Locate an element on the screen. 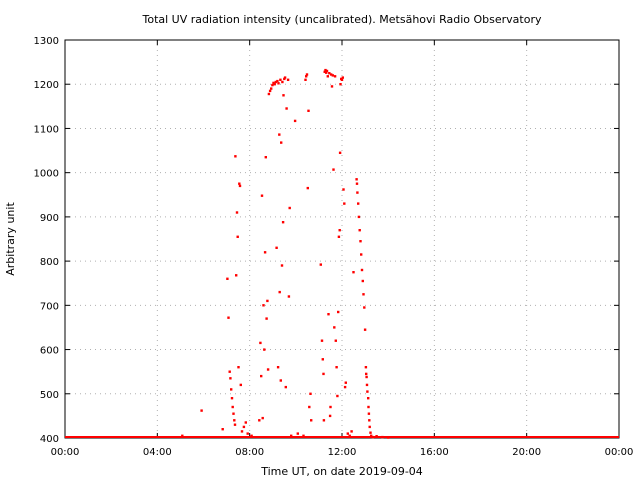 Image resolution: width=640 pixels, height=480 pixels. y-tick-label: 1200 is located at coordinates (46, 85).